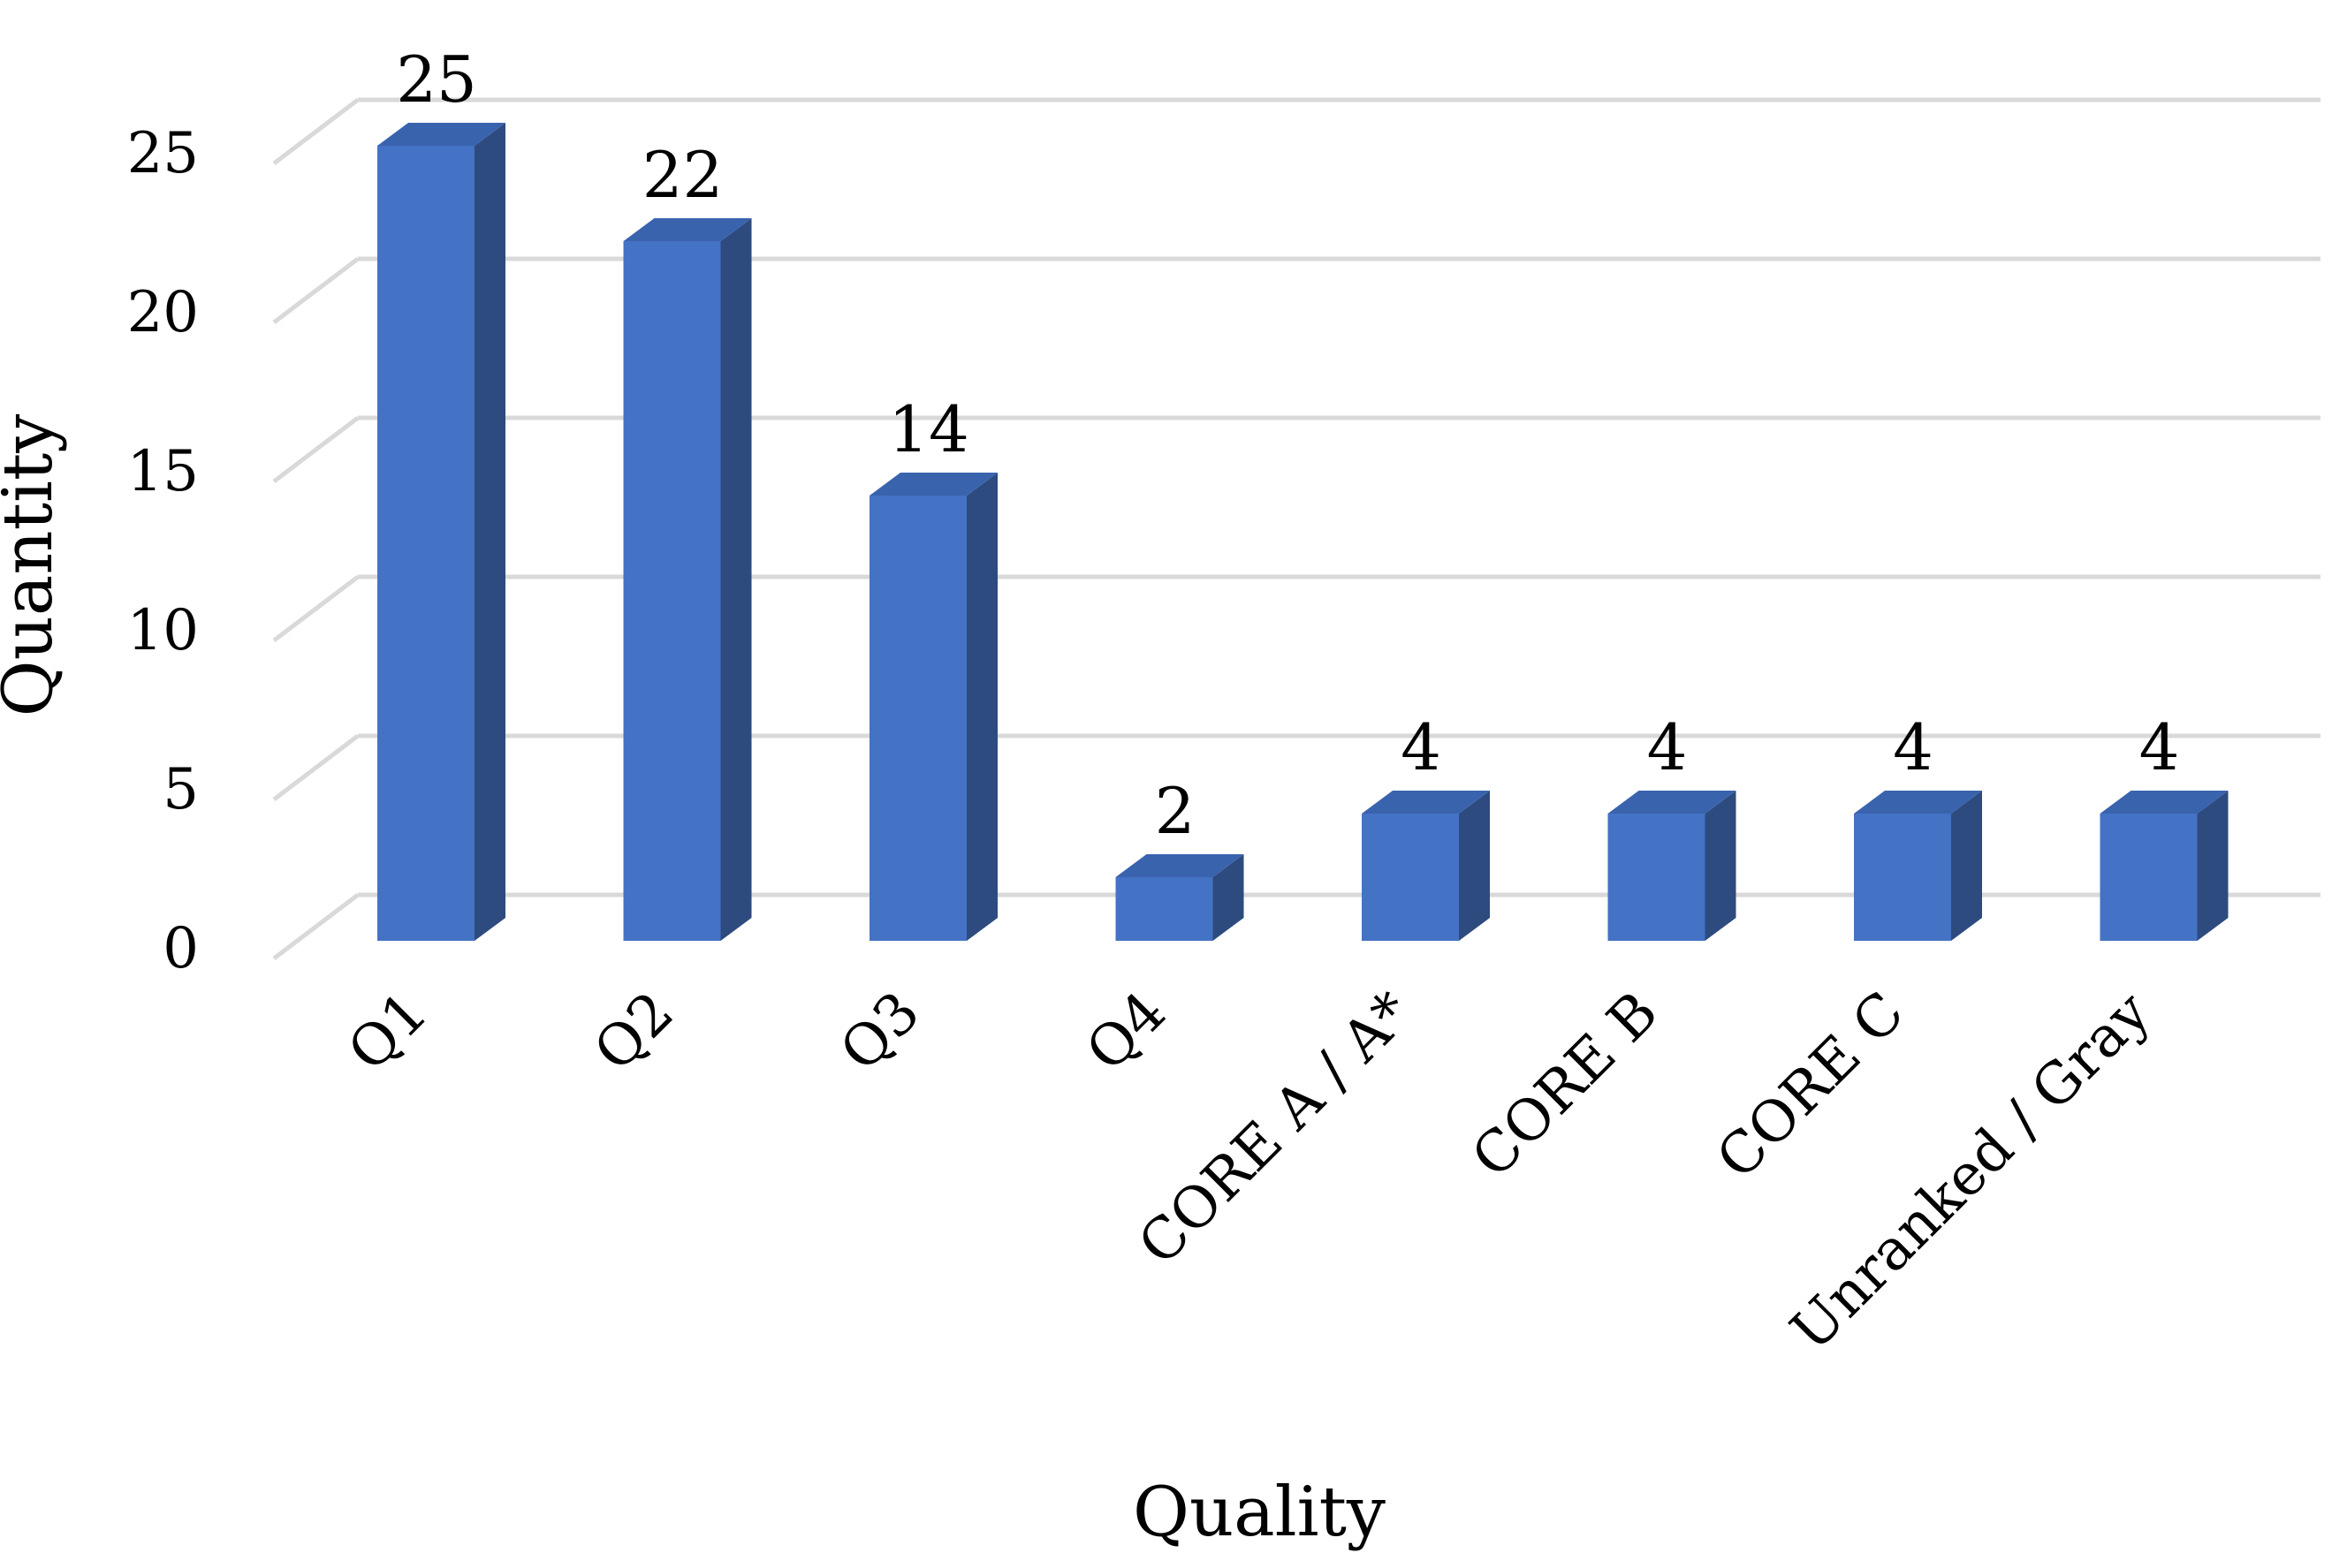 The width and height of the screenshot is (2347, 1568). I want to click on x-axis-title: Quality, so click(1259, 1512).